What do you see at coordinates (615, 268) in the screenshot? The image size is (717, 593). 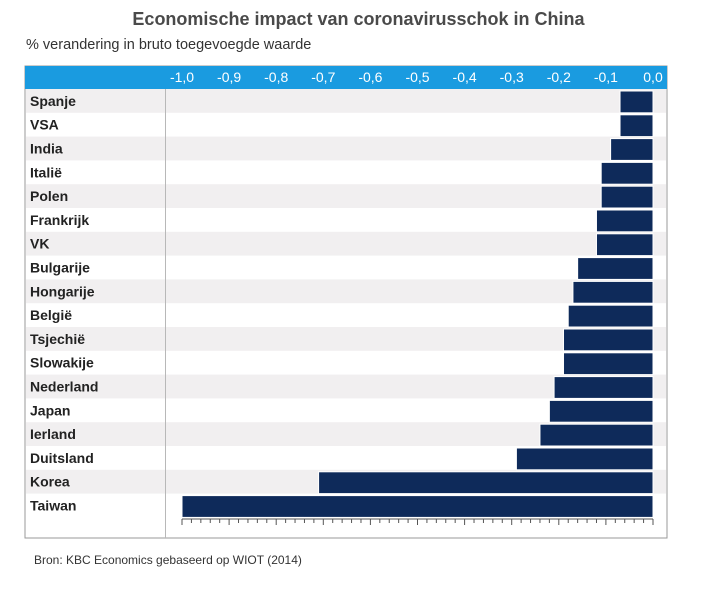 I see `bar-bulgarije` at bounding box center [615, 268].